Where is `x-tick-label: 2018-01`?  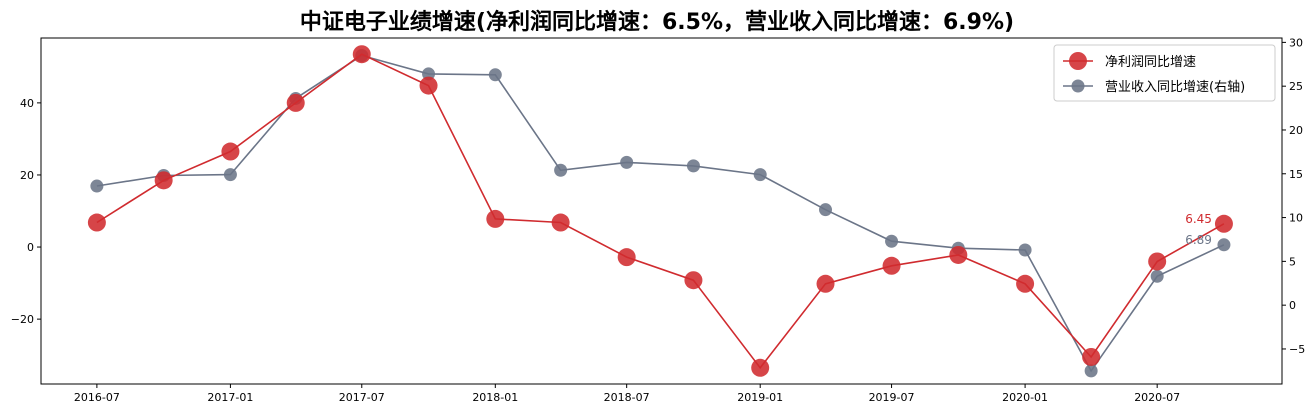
x-tick-label: 2018-01 is located at coordinates (495, 397).